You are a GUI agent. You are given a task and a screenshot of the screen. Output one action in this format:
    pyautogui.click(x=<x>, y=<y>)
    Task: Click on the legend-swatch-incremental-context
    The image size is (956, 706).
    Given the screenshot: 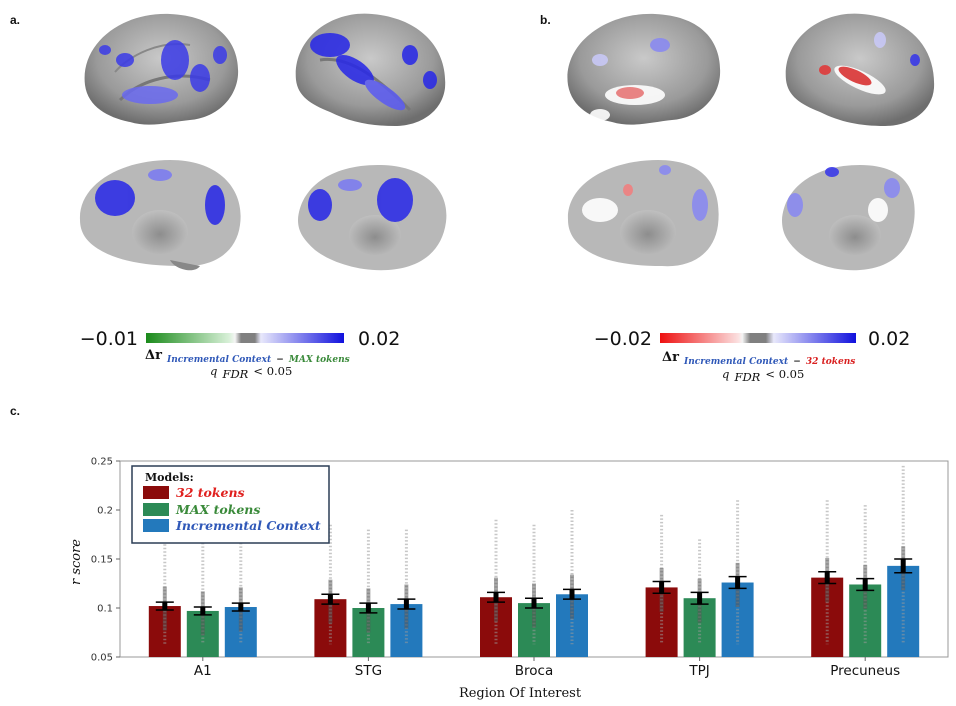 What is the action you would take?
    pyautogui.click(x=156, y=525)
    